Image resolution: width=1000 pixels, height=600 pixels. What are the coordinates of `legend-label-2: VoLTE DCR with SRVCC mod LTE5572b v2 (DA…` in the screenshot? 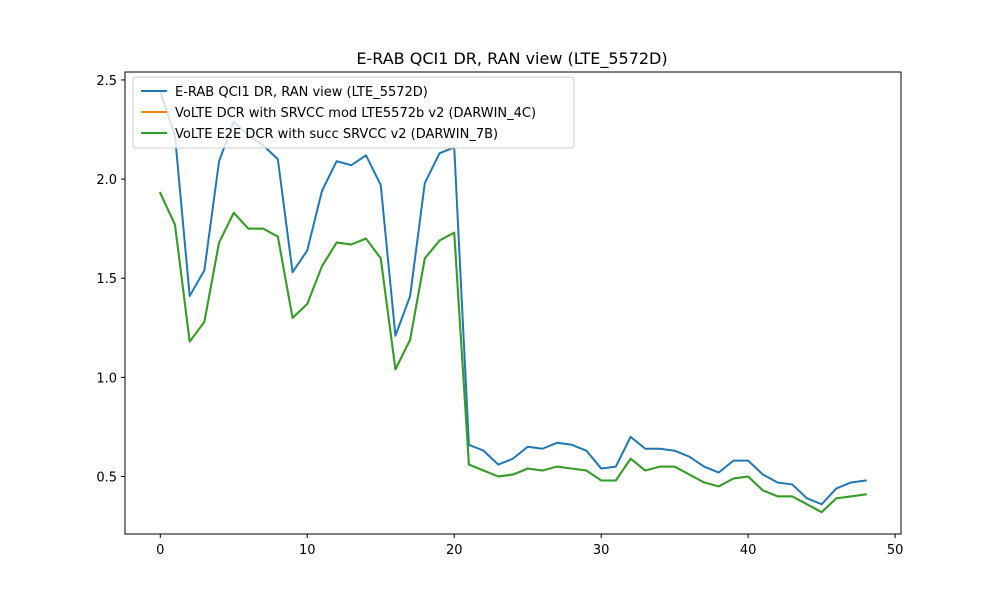 It's located at (355, 113).